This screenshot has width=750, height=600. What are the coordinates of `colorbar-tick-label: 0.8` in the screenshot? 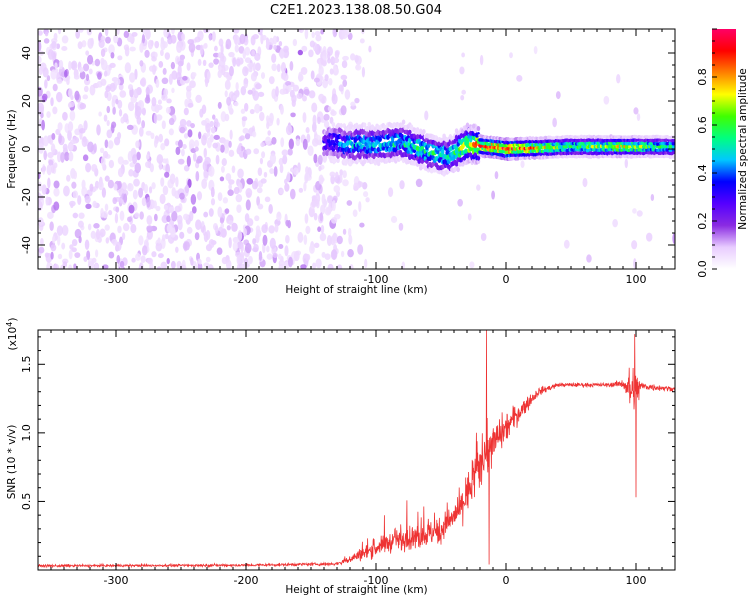 It's located at (702, 77).